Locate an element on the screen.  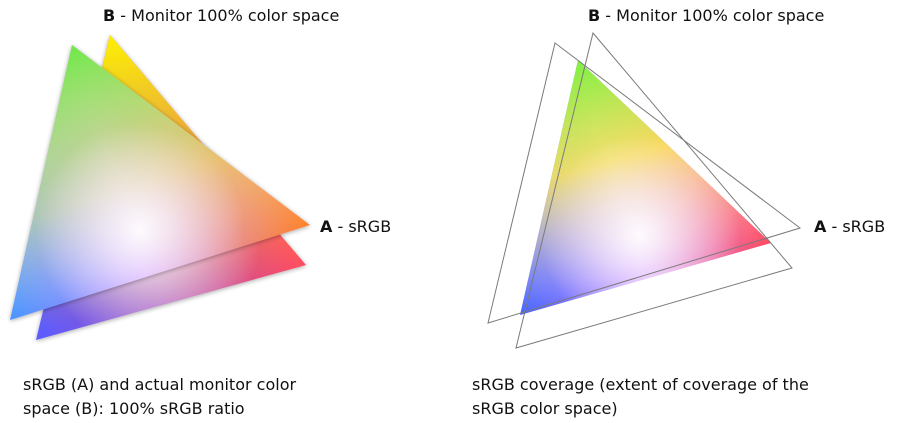
right-caption-line1: sRGB coverage (extent of coverage of the is located at coordinates (640, 384).